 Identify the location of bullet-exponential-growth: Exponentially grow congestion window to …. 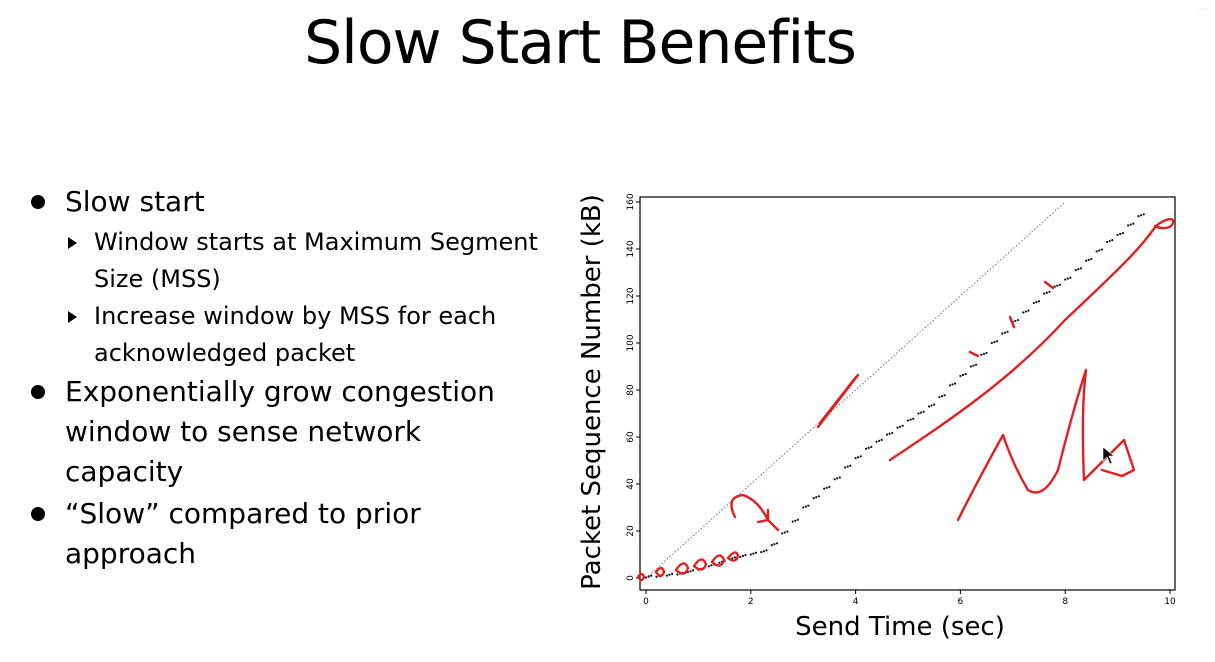
(288, 432).